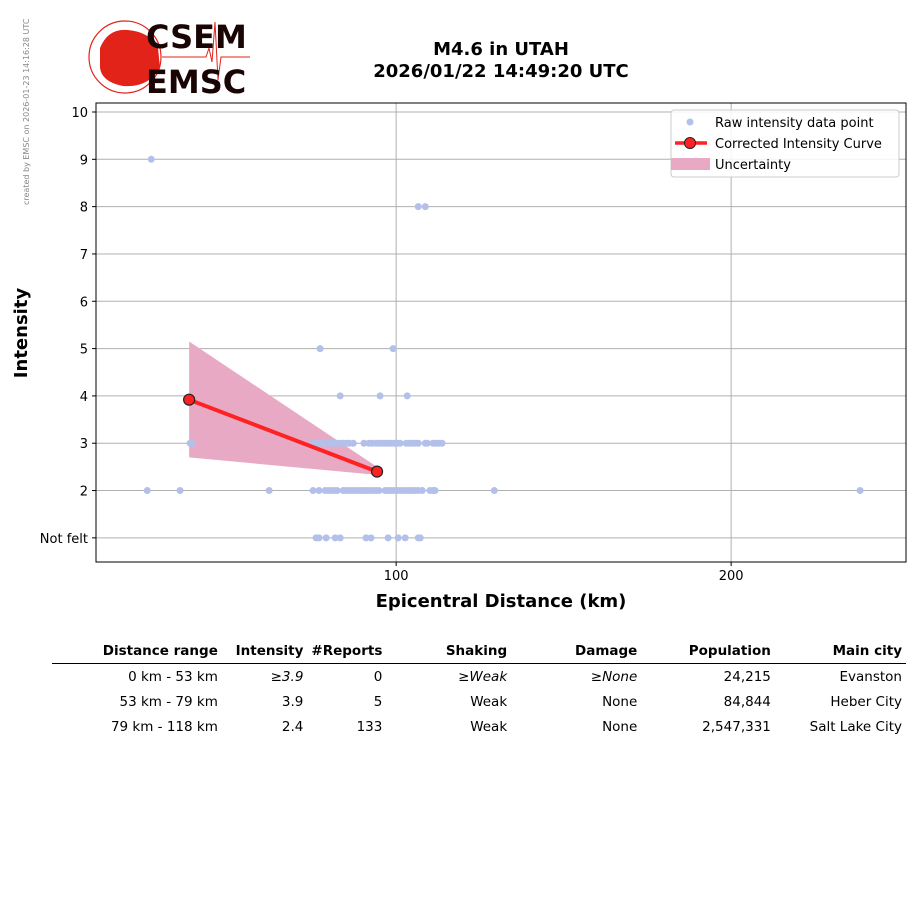 The image size is (915, 905). I want to click on legend-raw-marker, so click(690, 122).